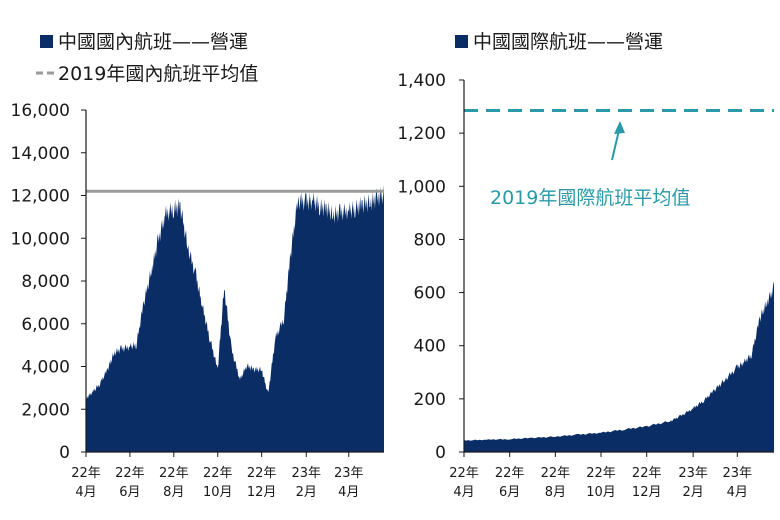 This screenshot has width=780, height=520. What do you see at coordinates (430, 347) in the screenshot?
I see `y-tick-label: 400` at bounding box center [430, 347].